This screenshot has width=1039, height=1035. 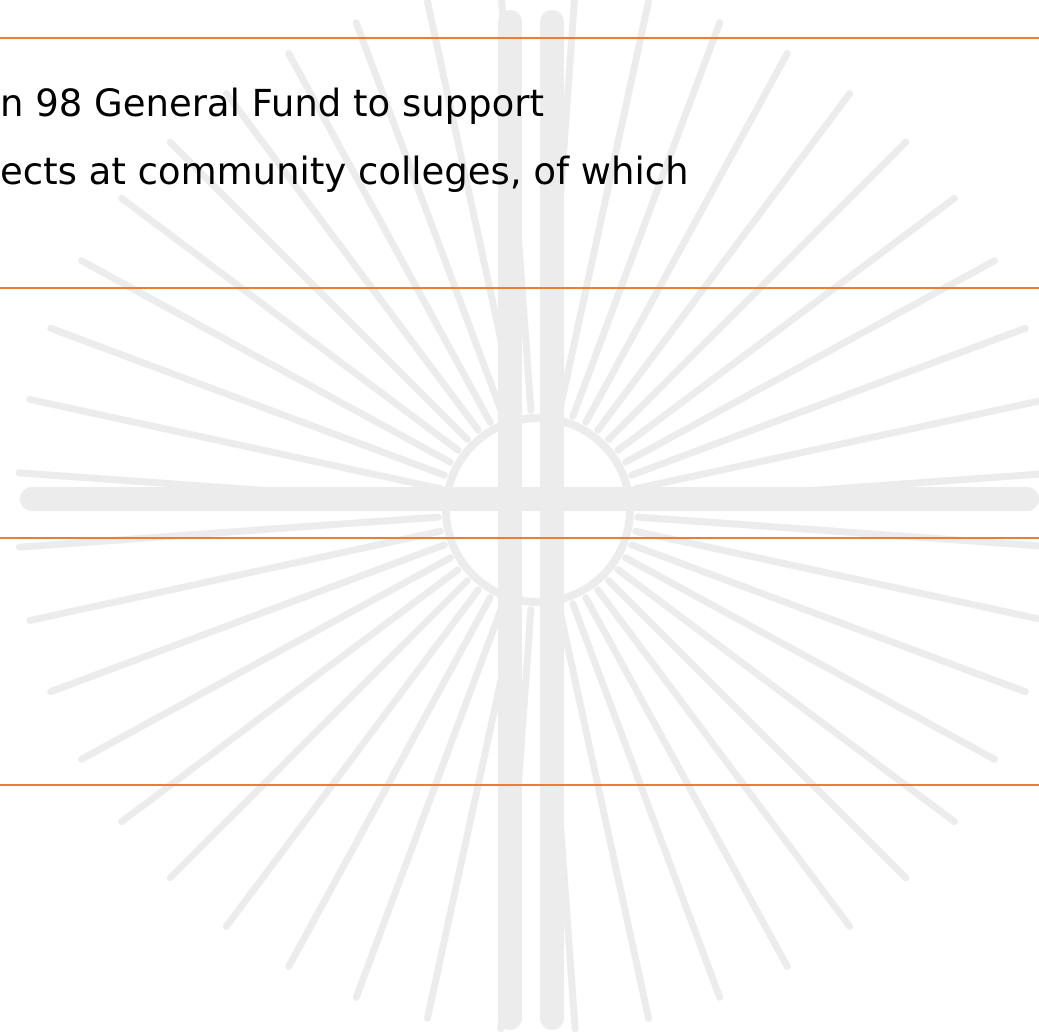 I want to click on body-text-line-2: ects at community colleges, of which, so click(x=344, y=171).